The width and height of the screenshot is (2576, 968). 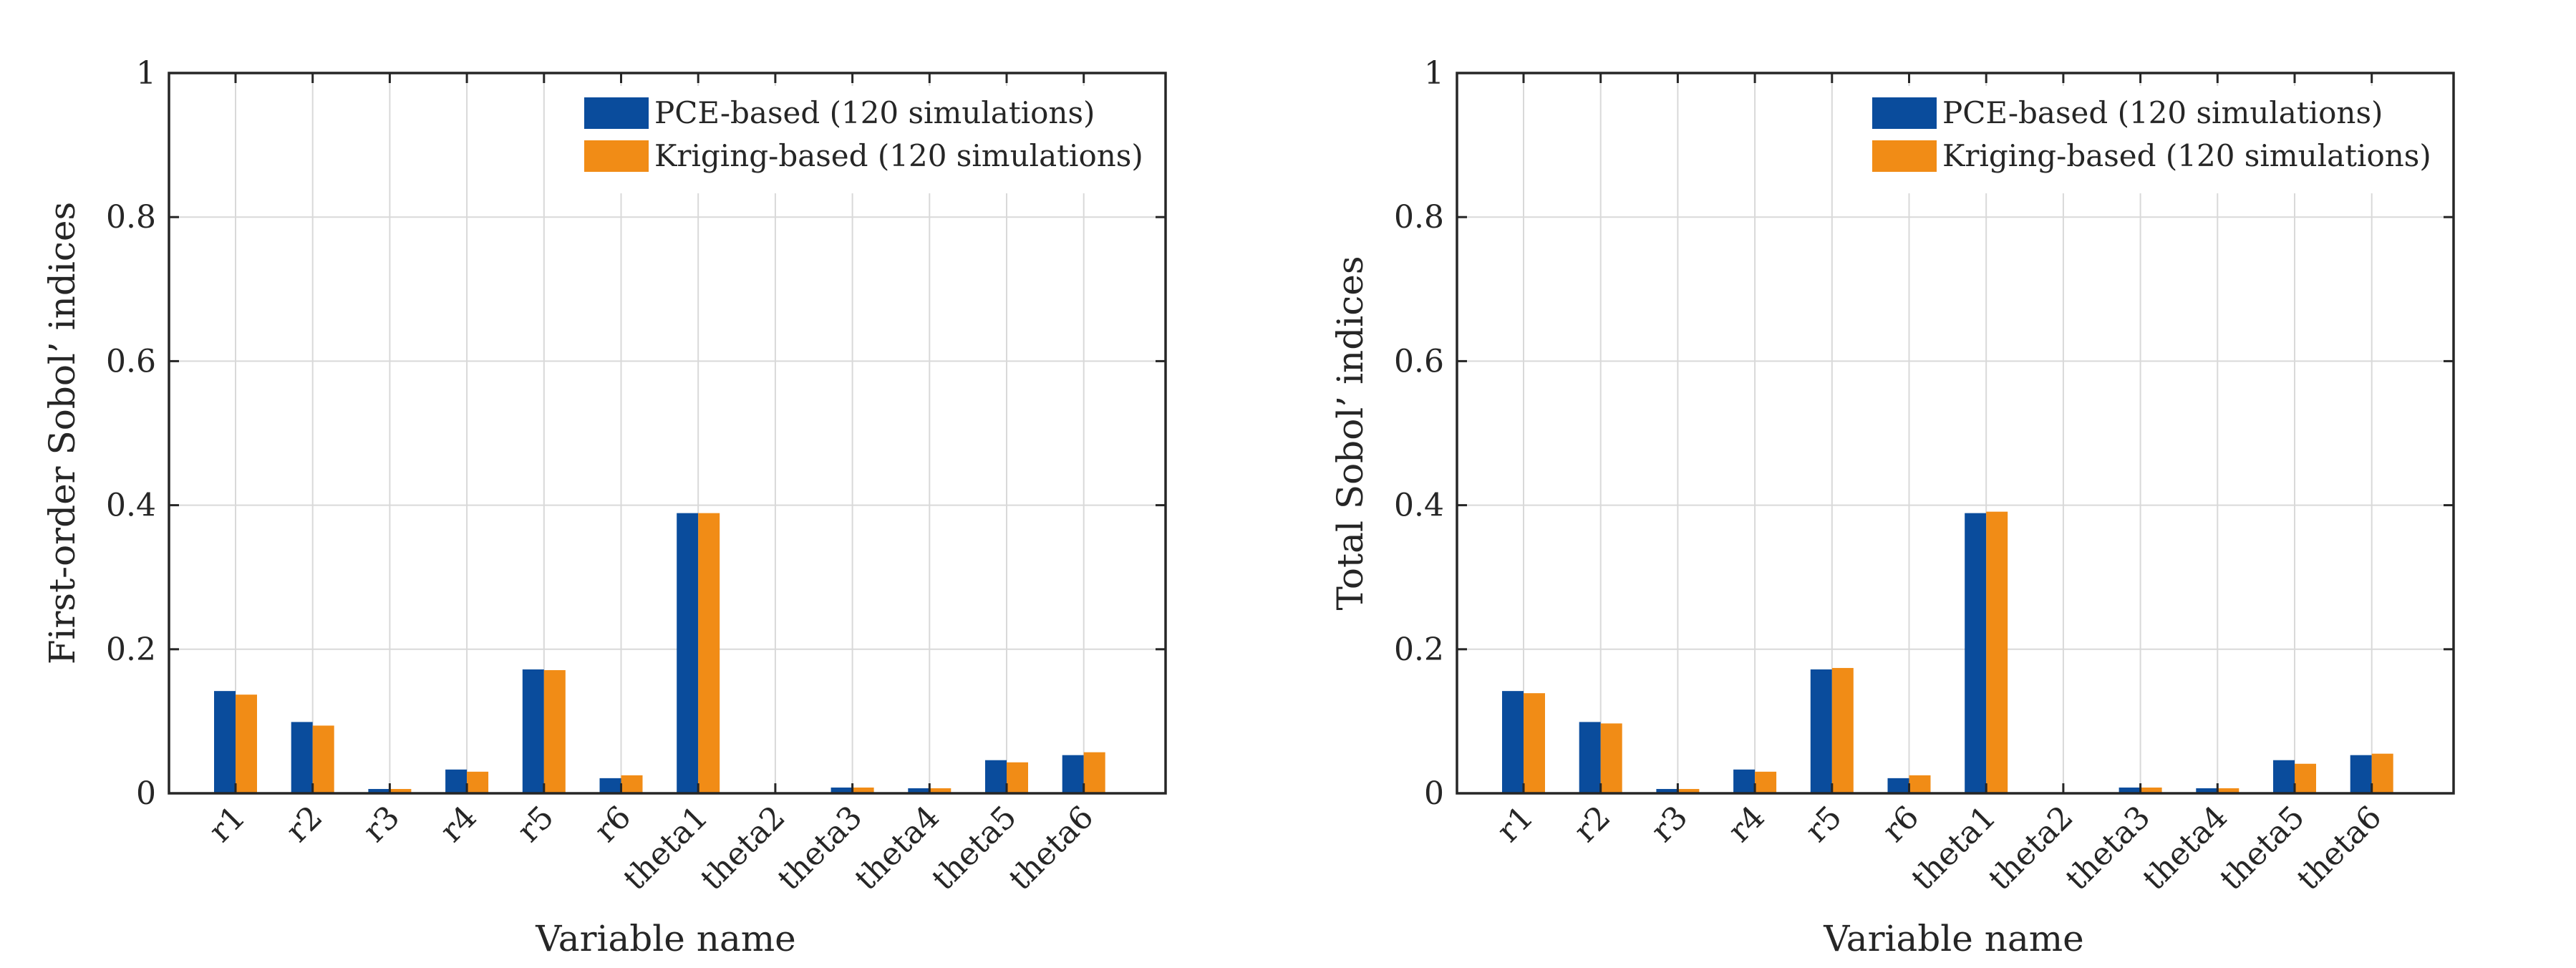 I want to click on y-axis-label: First-order Sobol’ indices, so click(x=63, y=433).